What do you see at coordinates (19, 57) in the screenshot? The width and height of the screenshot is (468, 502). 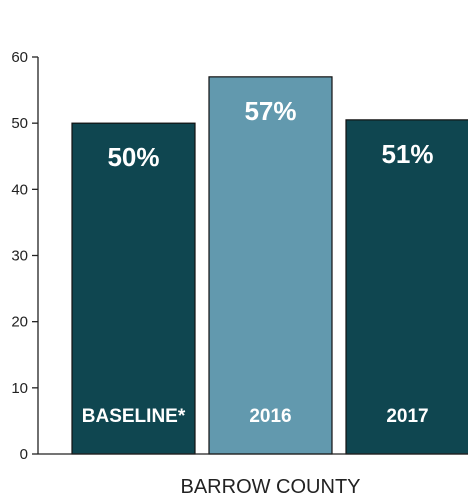 I see `y-tick-label: 60` at bounding box center [19, 57].